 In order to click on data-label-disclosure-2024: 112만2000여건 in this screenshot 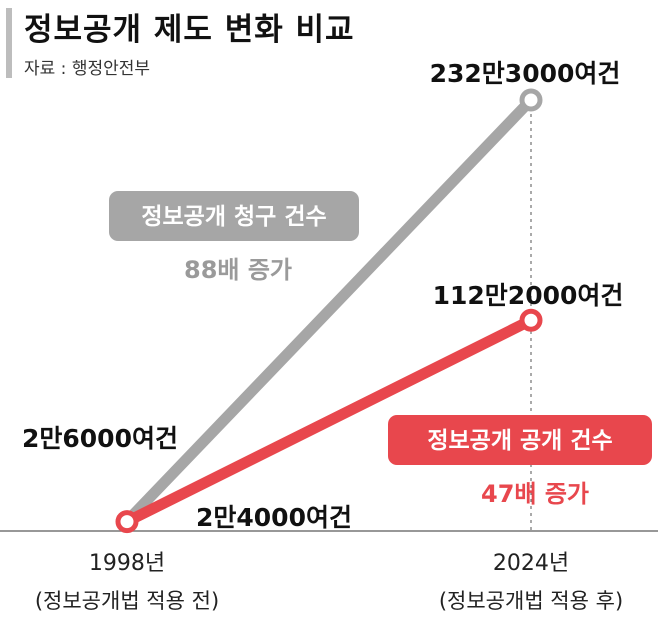, I will do `click(528, 295)`.